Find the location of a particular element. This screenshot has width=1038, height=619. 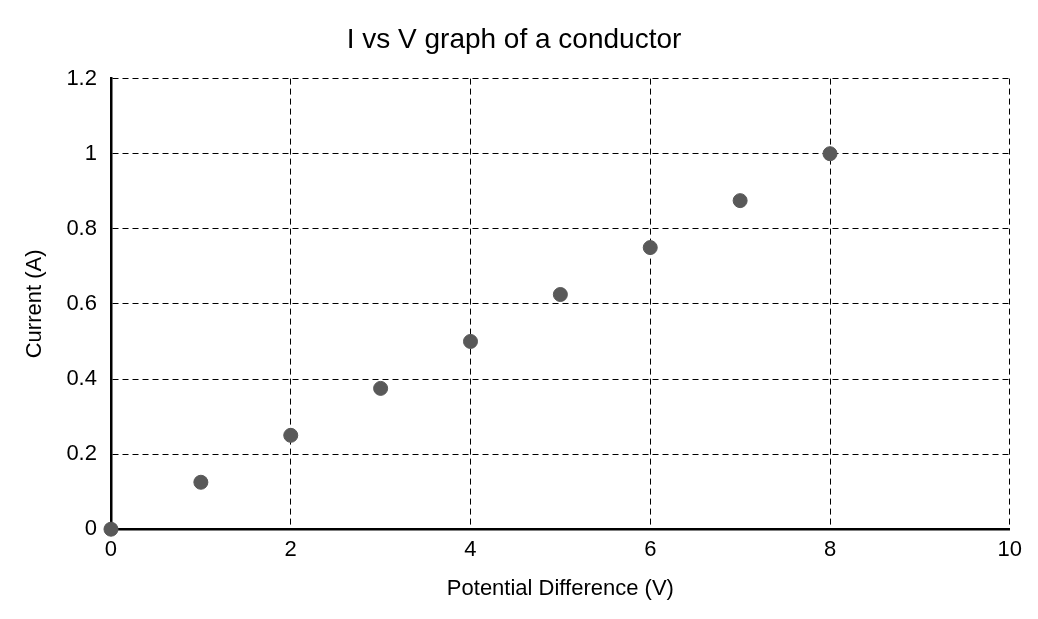

y-tick-label: 0.4 is located at coordinates (81, 378).